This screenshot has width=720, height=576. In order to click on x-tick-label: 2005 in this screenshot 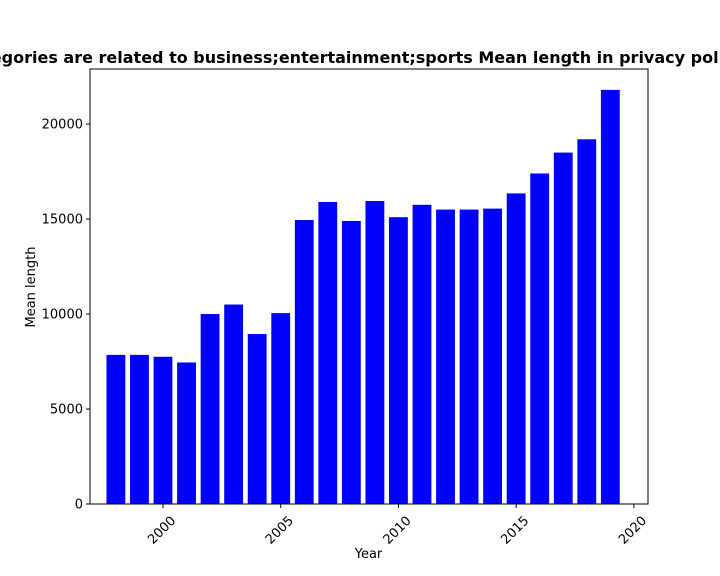, I will do `click(280, 531)`.